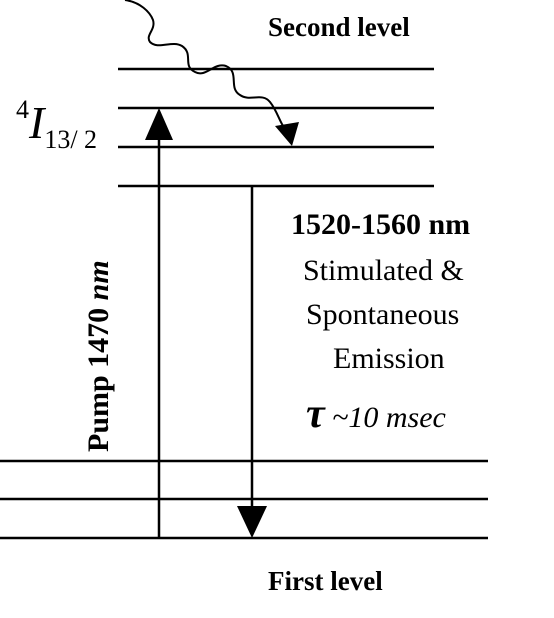  Describe the element at coordinates (383, 270) in the screenshot. I see `emission-line-1: Stimulated &` at that location.